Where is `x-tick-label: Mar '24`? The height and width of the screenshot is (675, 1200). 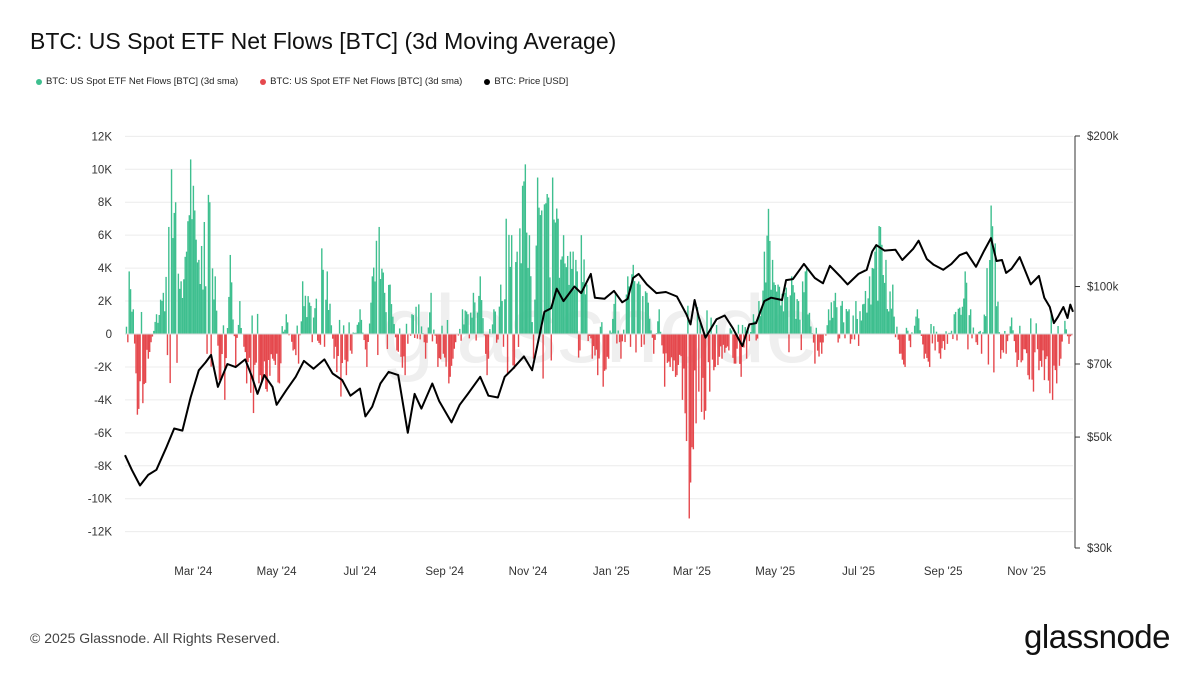
x-tick-label: Mar '24 is located at coordinates (193, 572).